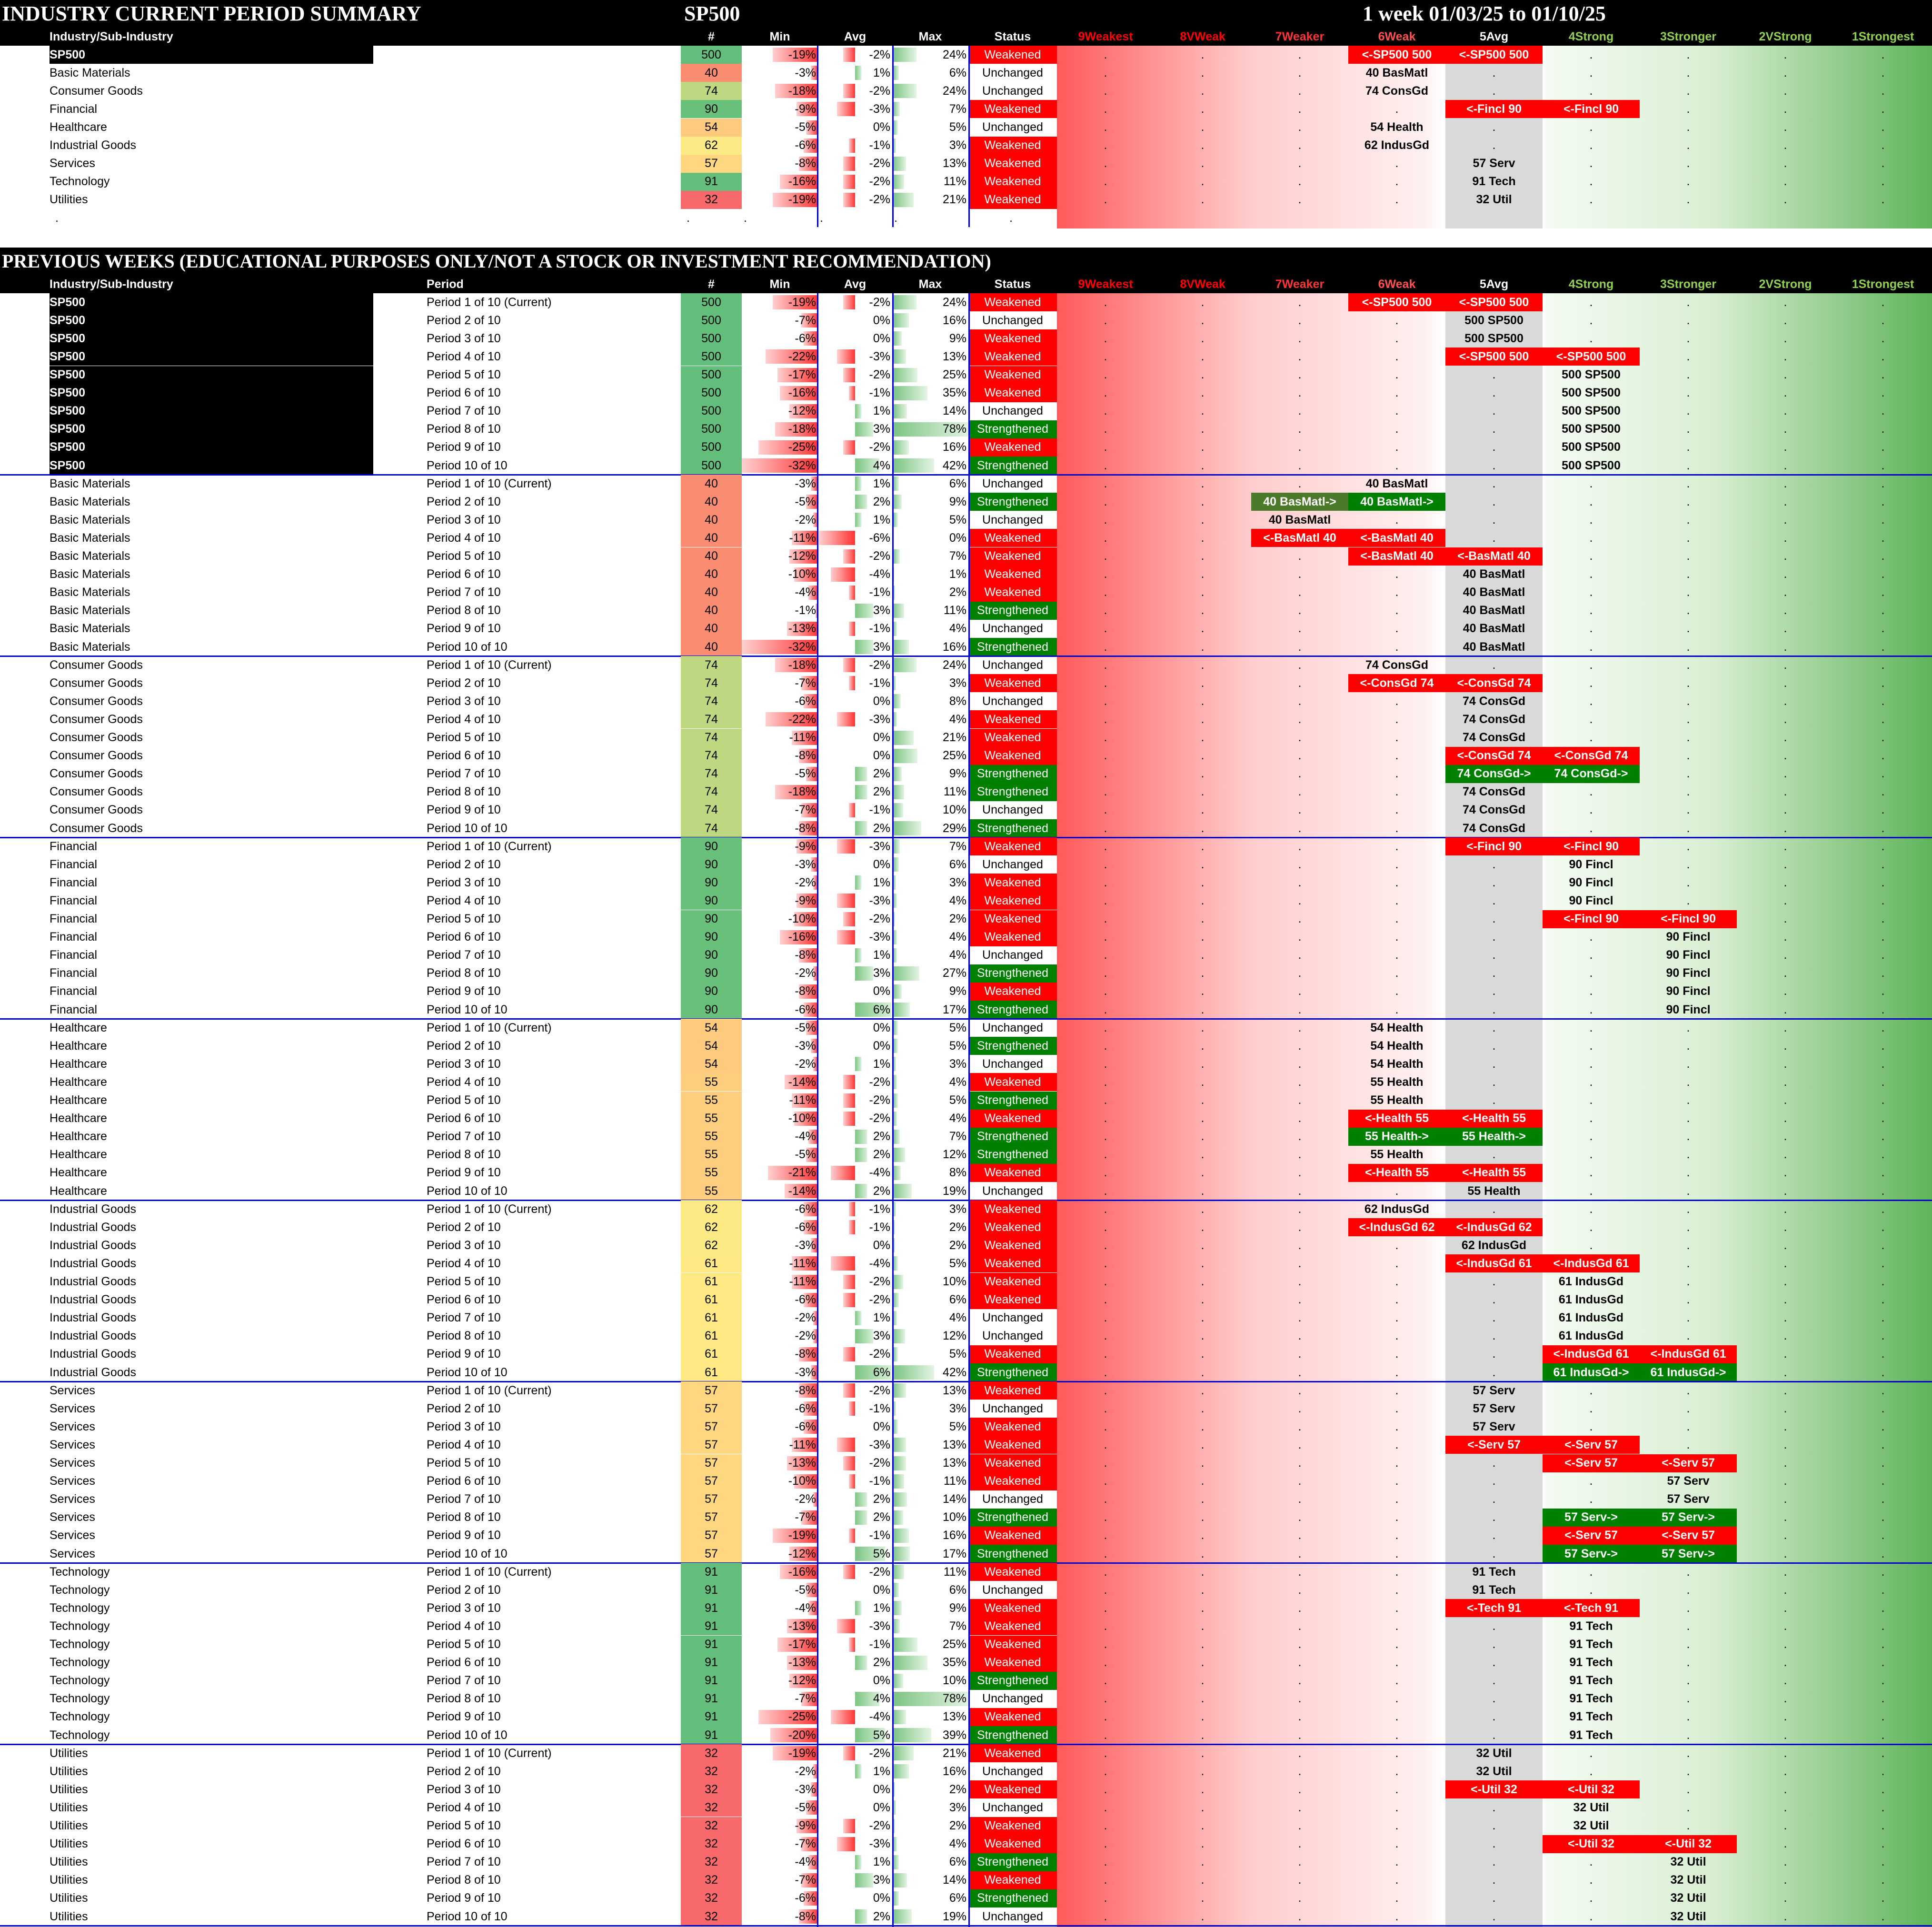  Describe the element at coordinates (879, 1535) in the screenshot. I see `avg-value: -1%` at that location.